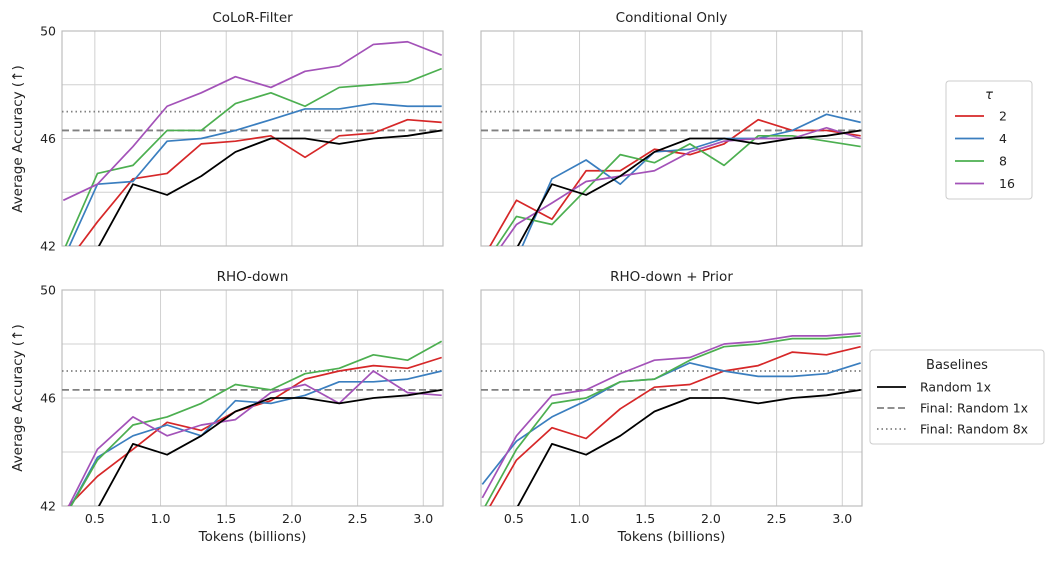 Image resolution: width=1045 pixels, height=561 pixels. I want to click on panel-title: RHO-down, so click(253, 277).